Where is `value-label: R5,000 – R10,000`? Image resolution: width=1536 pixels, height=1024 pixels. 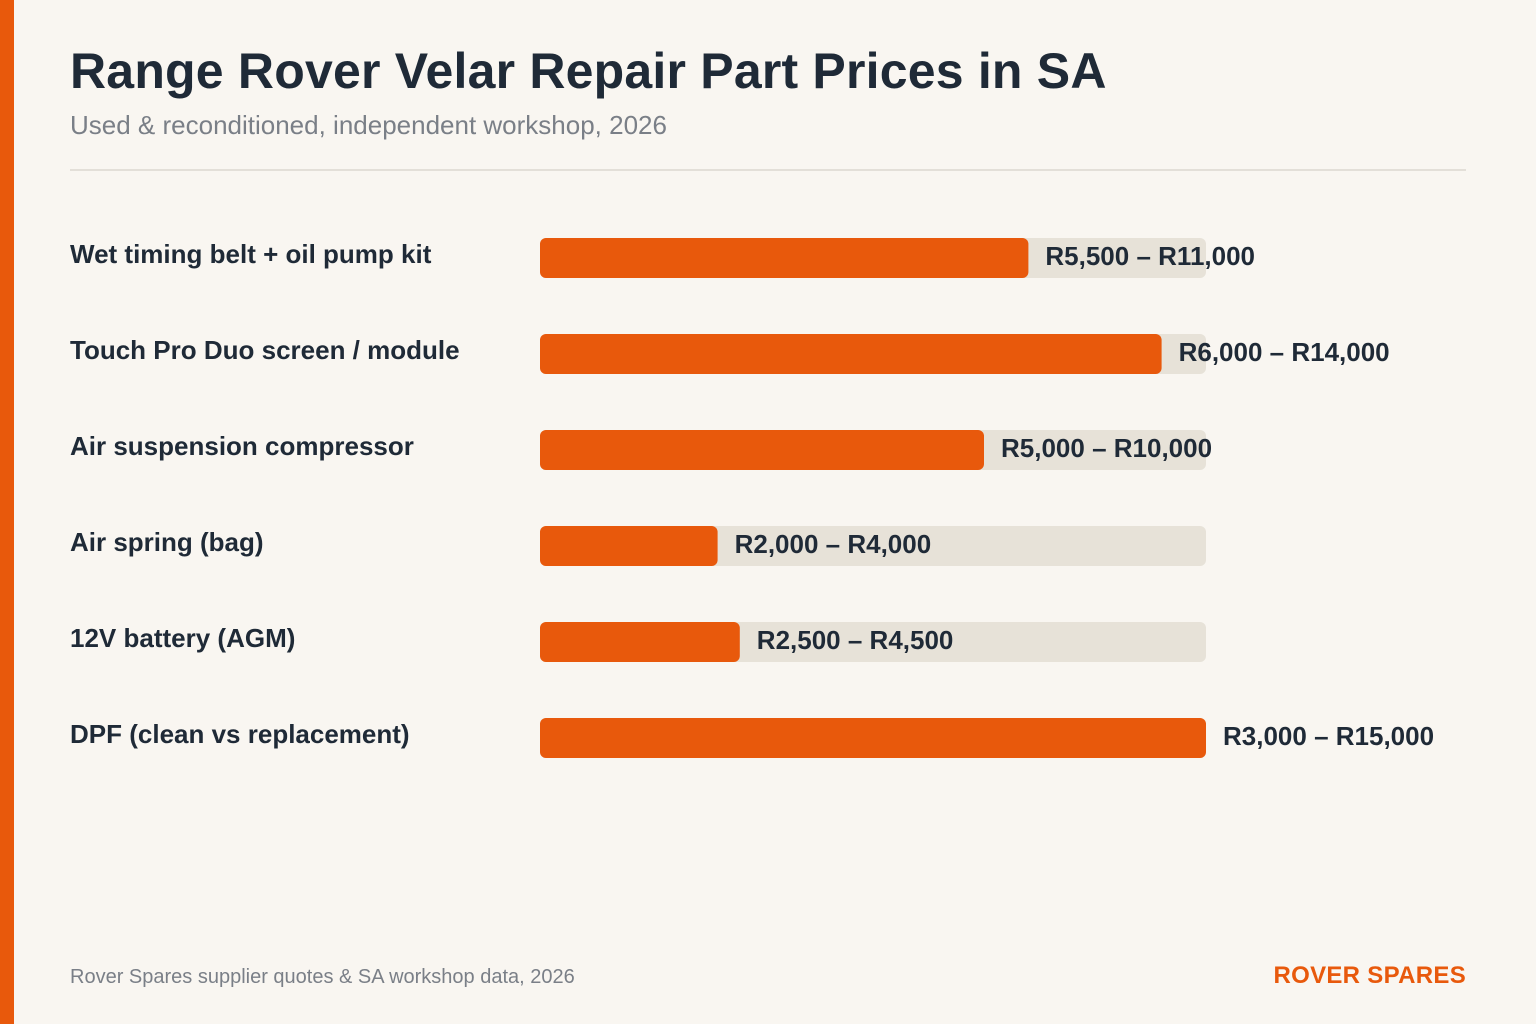
value-label: R5,000 – R10,000 is located at coordinates (1106, 448).